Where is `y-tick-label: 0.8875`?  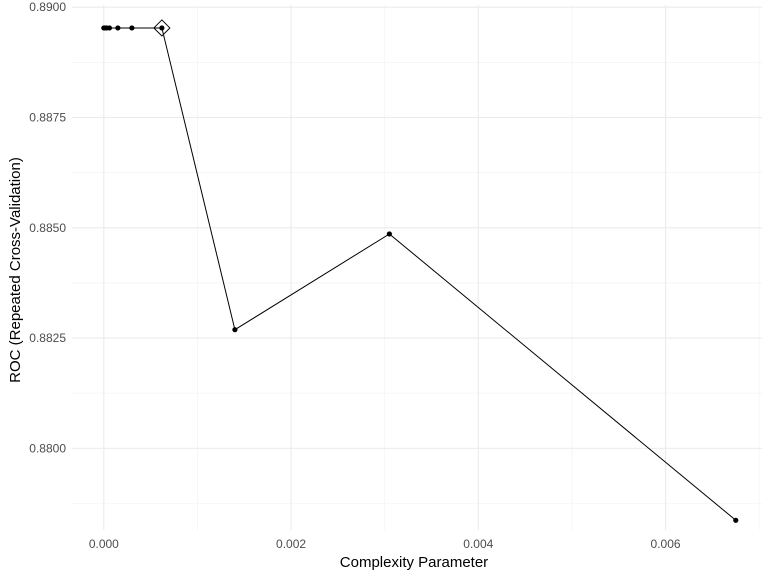
y-tick-label: 0.8875 is located at coordinates (47, 118).